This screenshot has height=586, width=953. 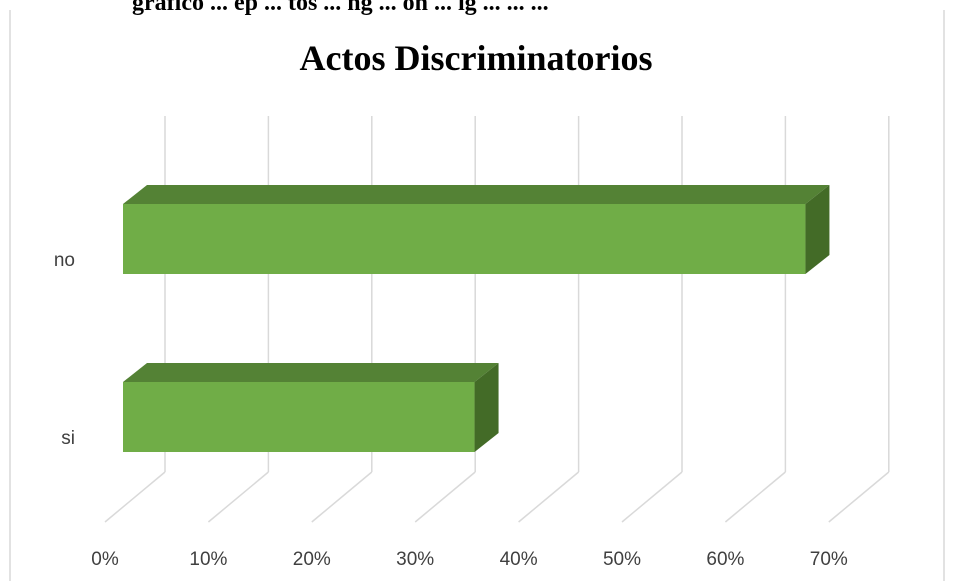 I want to click on bar-no, so click(x=476, y=229).